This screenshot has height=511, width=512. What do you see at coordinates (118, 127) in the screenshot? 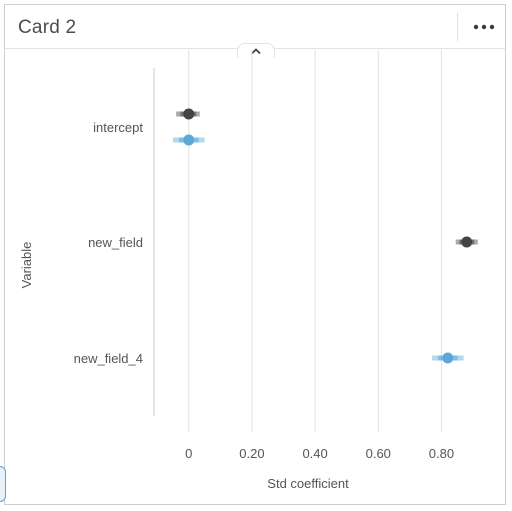
I see `category-label: intercept` at bounding box center [118, 127].